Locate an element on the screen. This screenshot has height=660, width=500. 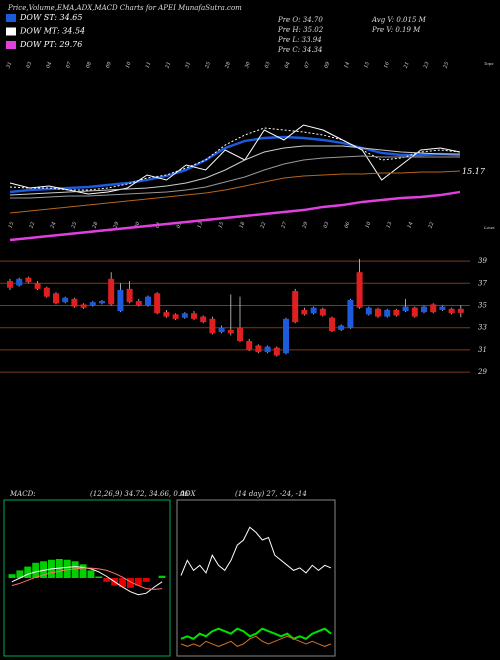
stat-label: Pre V: 0.19 M is located at coordinates (396, 30).